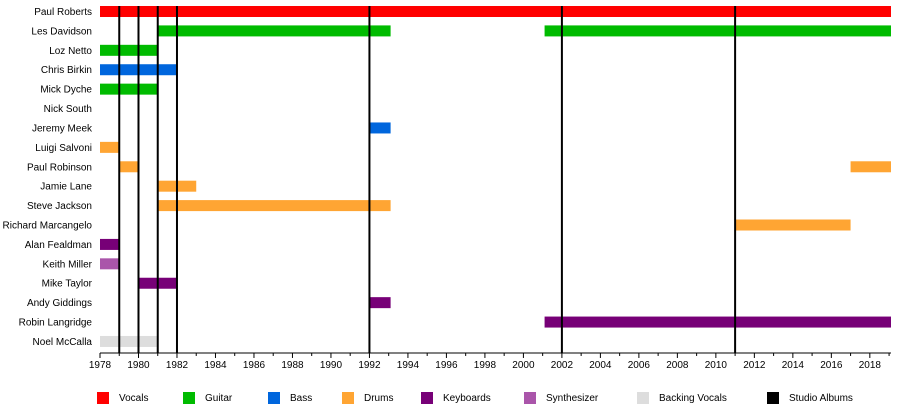 The width and height of the screenshot is (900, 408). Describe the element at coordinates (754, 365) in the screenshot. I see `x-tick-label: 2012` at that location.